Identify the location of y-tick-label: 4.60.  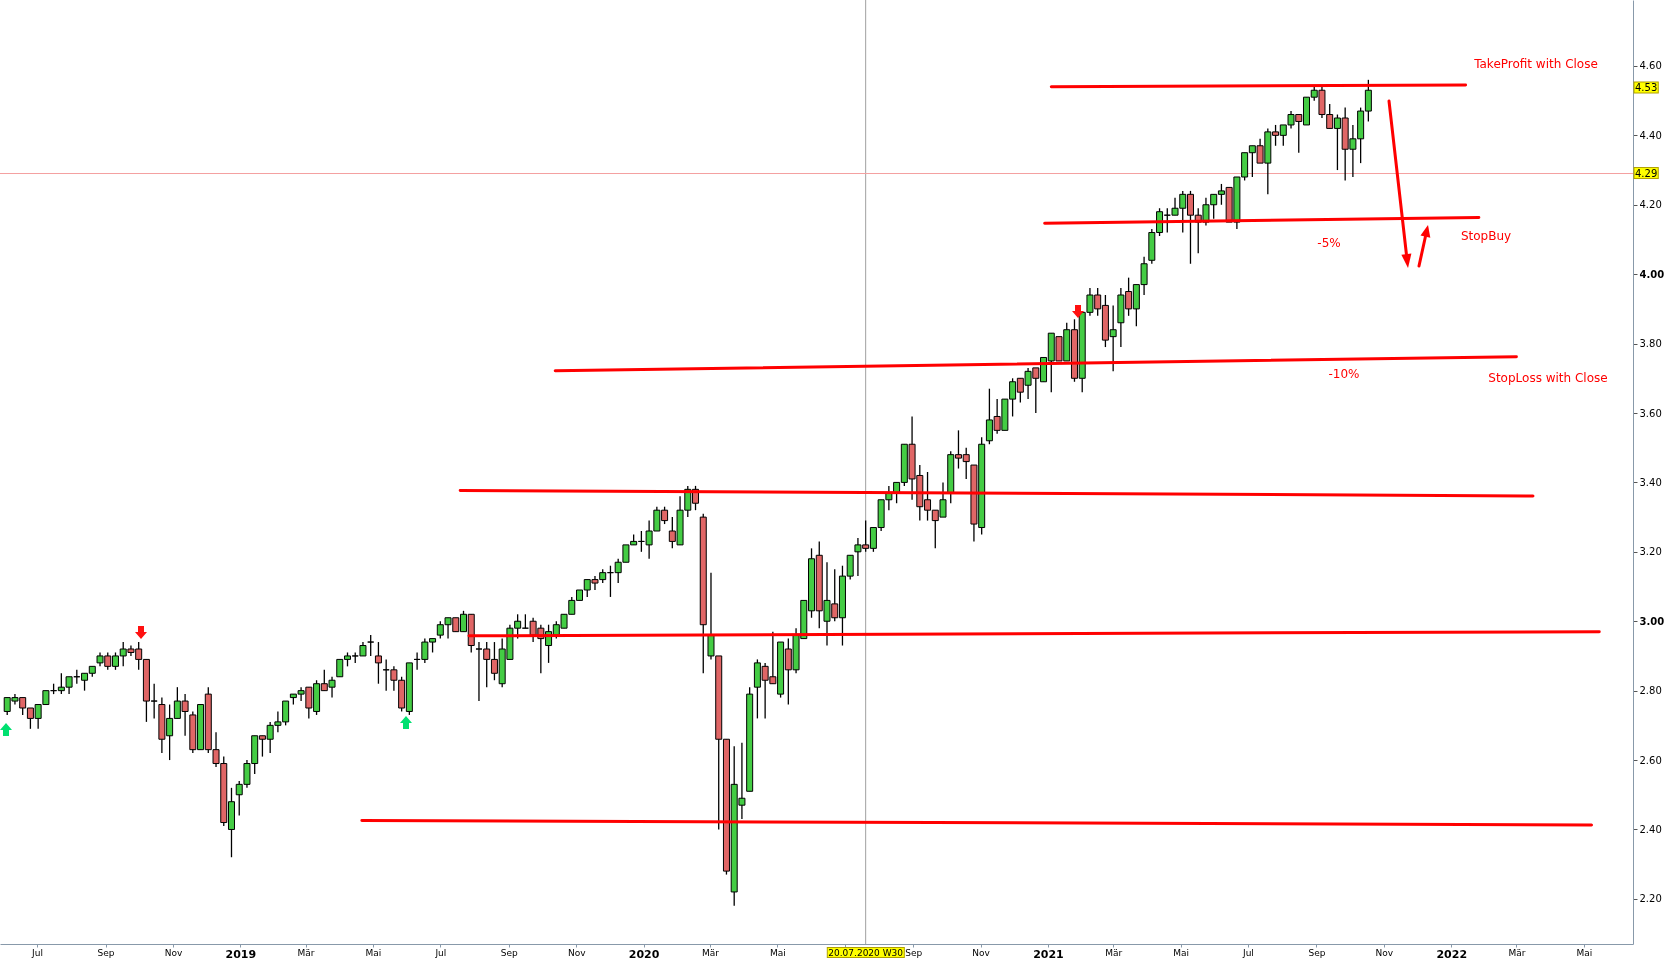
(1650, 66).